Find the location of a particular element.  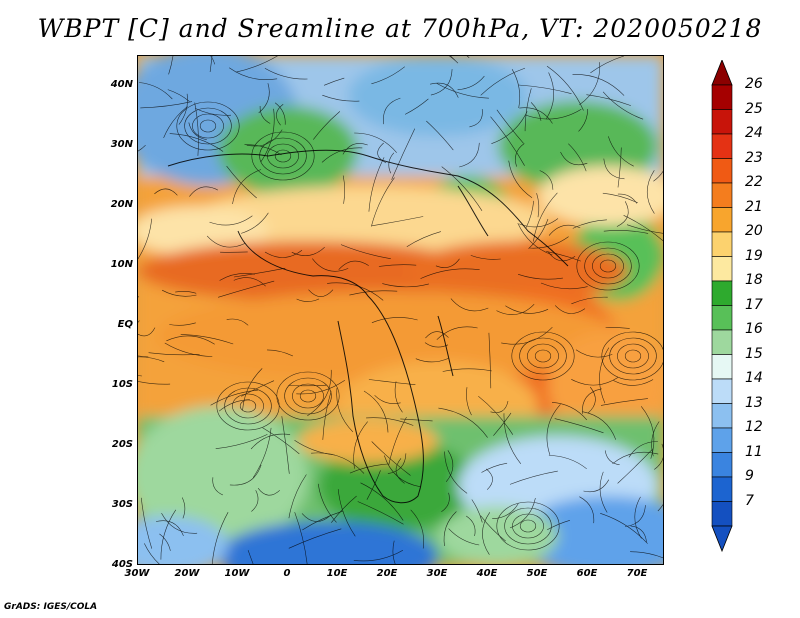

colorbar-label: 17 is located at coordinates (754, 304).